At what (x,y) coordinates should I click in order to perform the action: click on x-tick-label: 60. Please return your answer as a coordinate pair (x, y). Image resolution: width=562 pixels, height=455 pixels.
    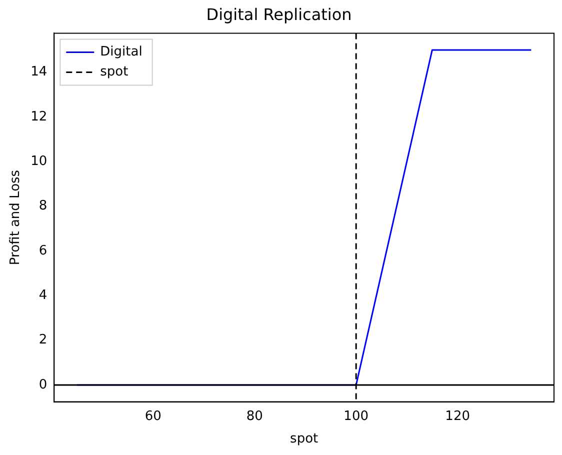
    Looking at the image, I should click on (153, 416).